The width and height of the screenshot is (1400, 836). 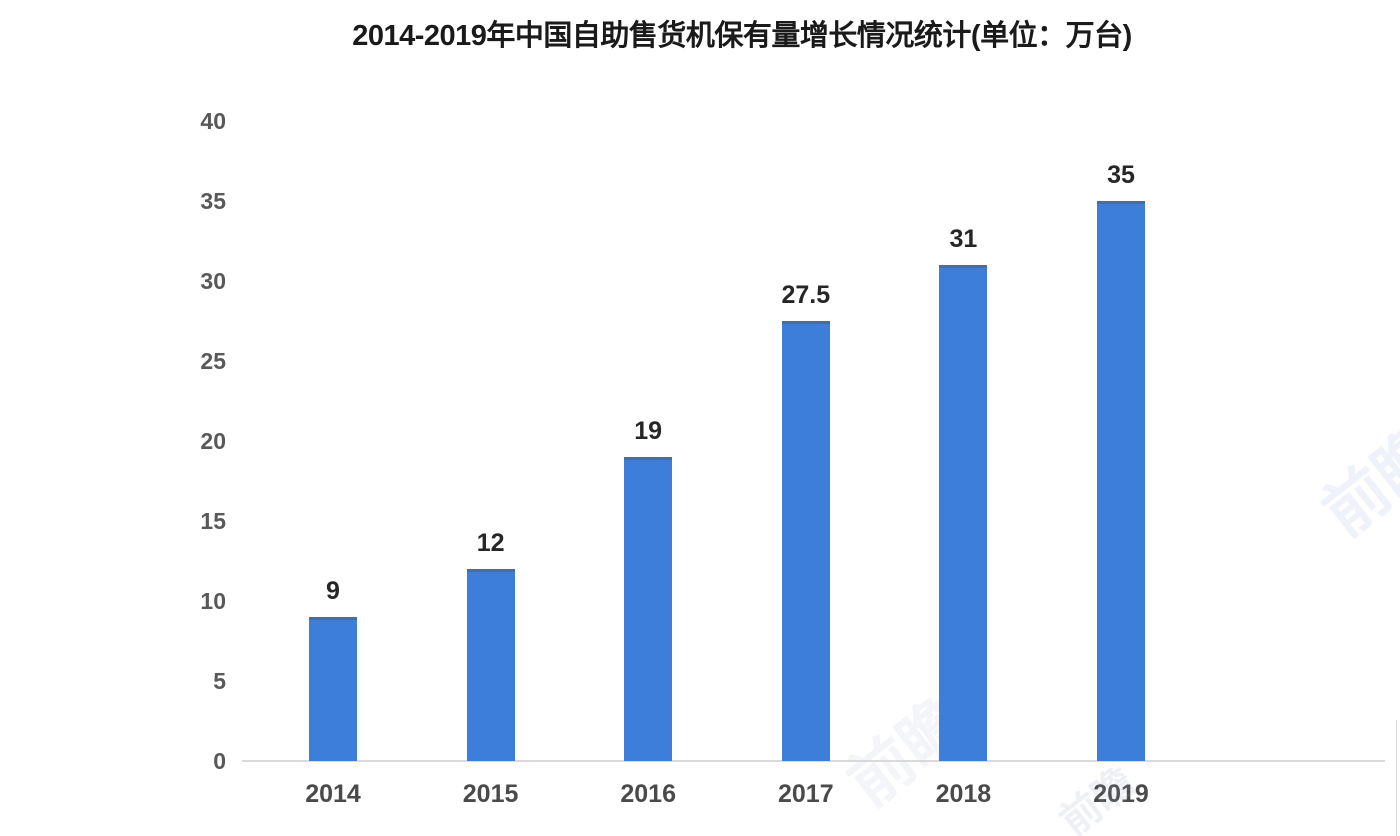 What do you see at coordinates (219, 681) in the screenshot?
I see `y-axis-tick-label: 5` at bounding box center [219, 681].